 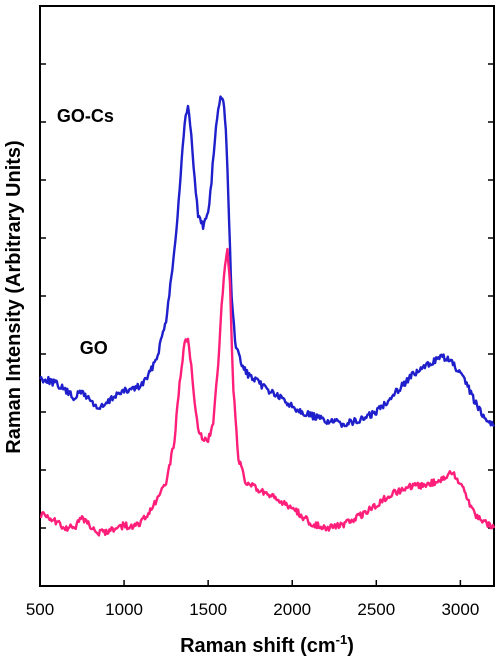 I want to click on x-tick-label: 1000, so click(x=124, y=609).